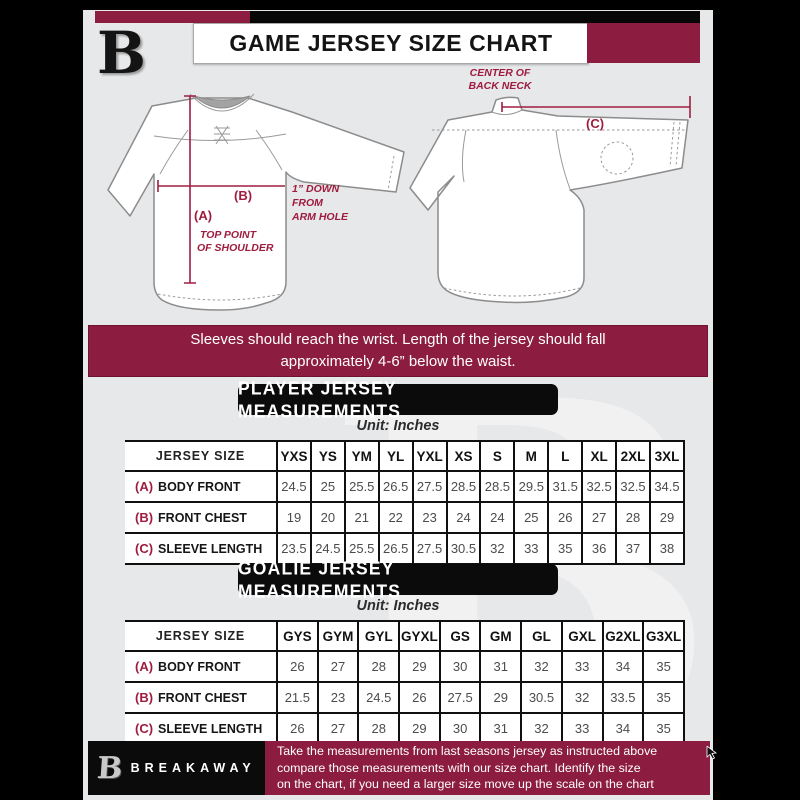 The height and width of the screenshot is (800, 800). Describe the element at coordinates (144, 517) in the screenshot. I see `measurement-key: (B)` at that location.